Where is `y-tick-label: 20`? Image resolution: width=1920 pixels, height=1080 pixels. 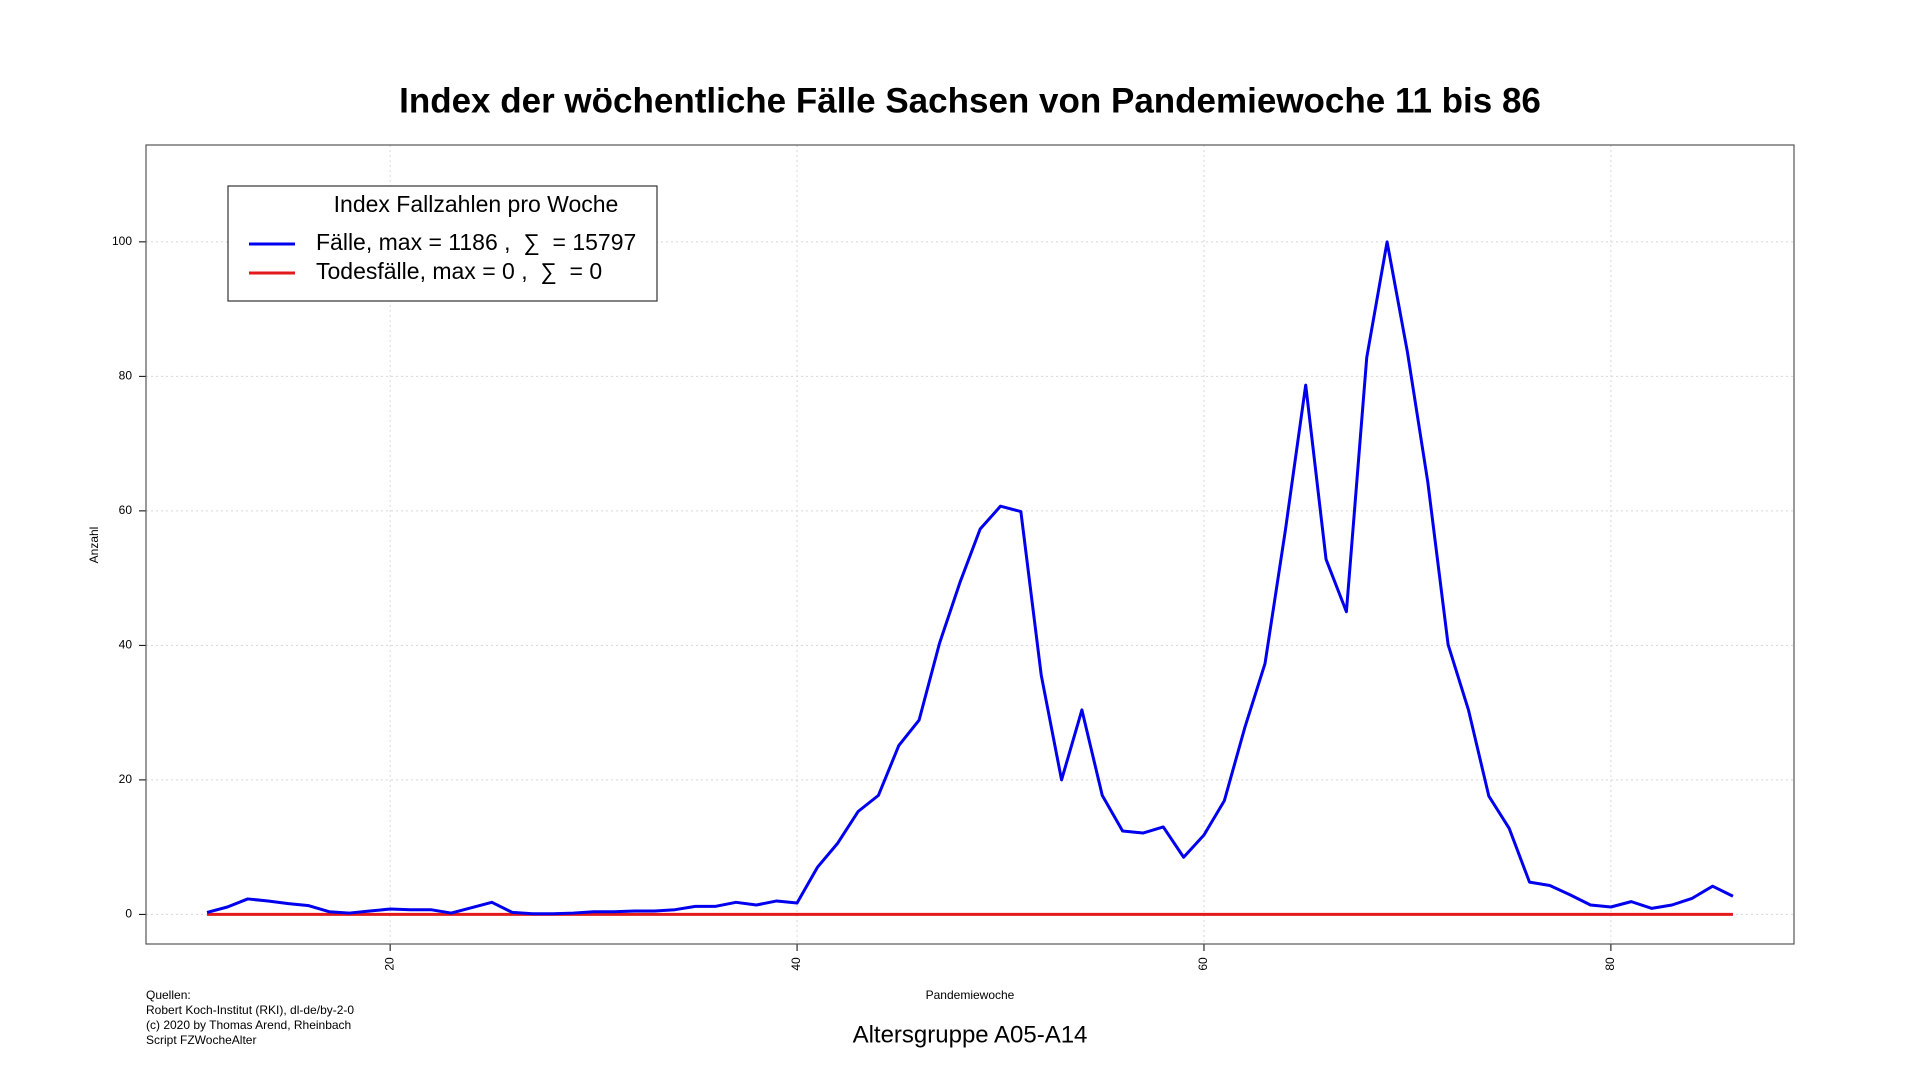 y-tick-label: 20 is located at coordinates (126, 779).